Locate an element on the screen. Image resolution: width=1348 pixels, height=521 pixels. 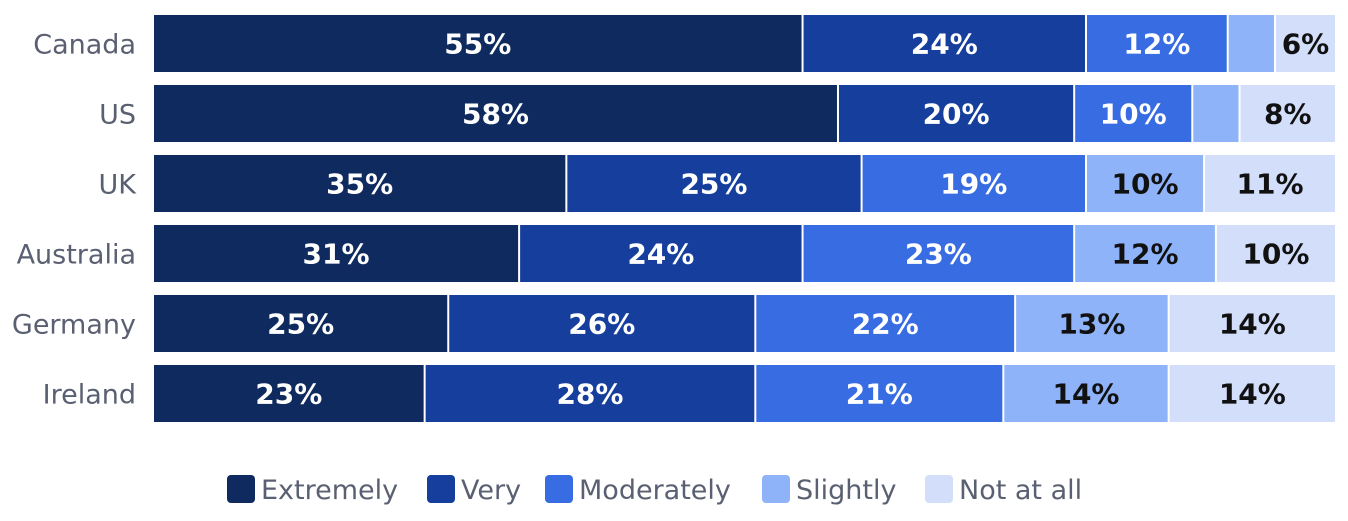
category-label: US is located at coordinates (117, 115).